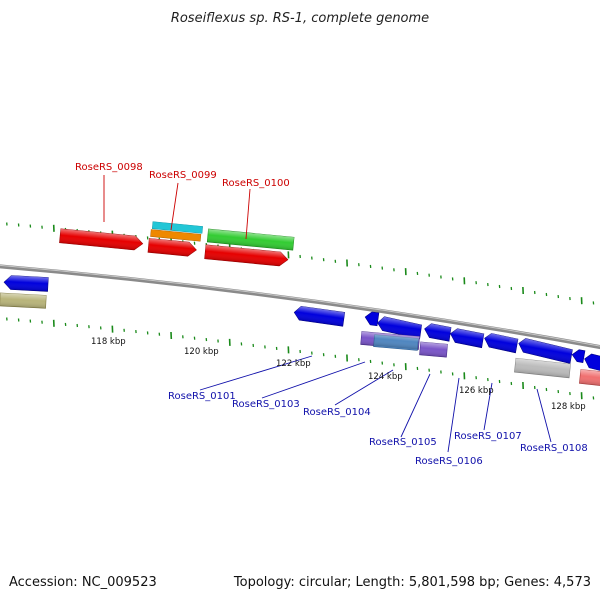  What do you see at coordinates (108, 342) in the screenshot?
I see `kbp-label-118: 118 kbp` at bounding box center [108, 342].